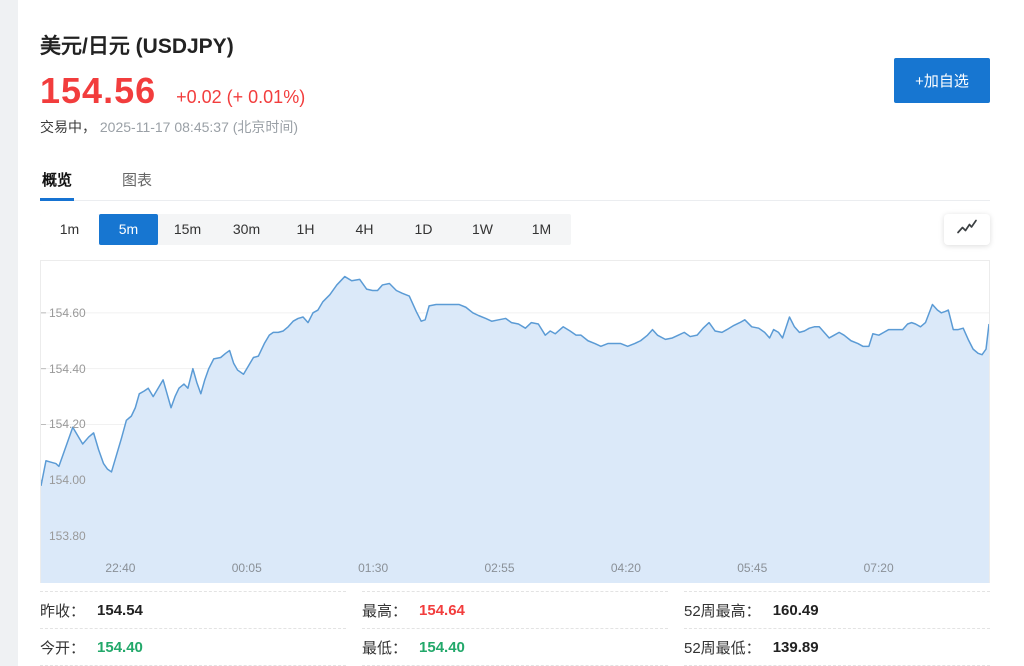 This screenshot has height=666, width=1024. I want to click on stat-high: 最高： 154.64, so click(515, 609).